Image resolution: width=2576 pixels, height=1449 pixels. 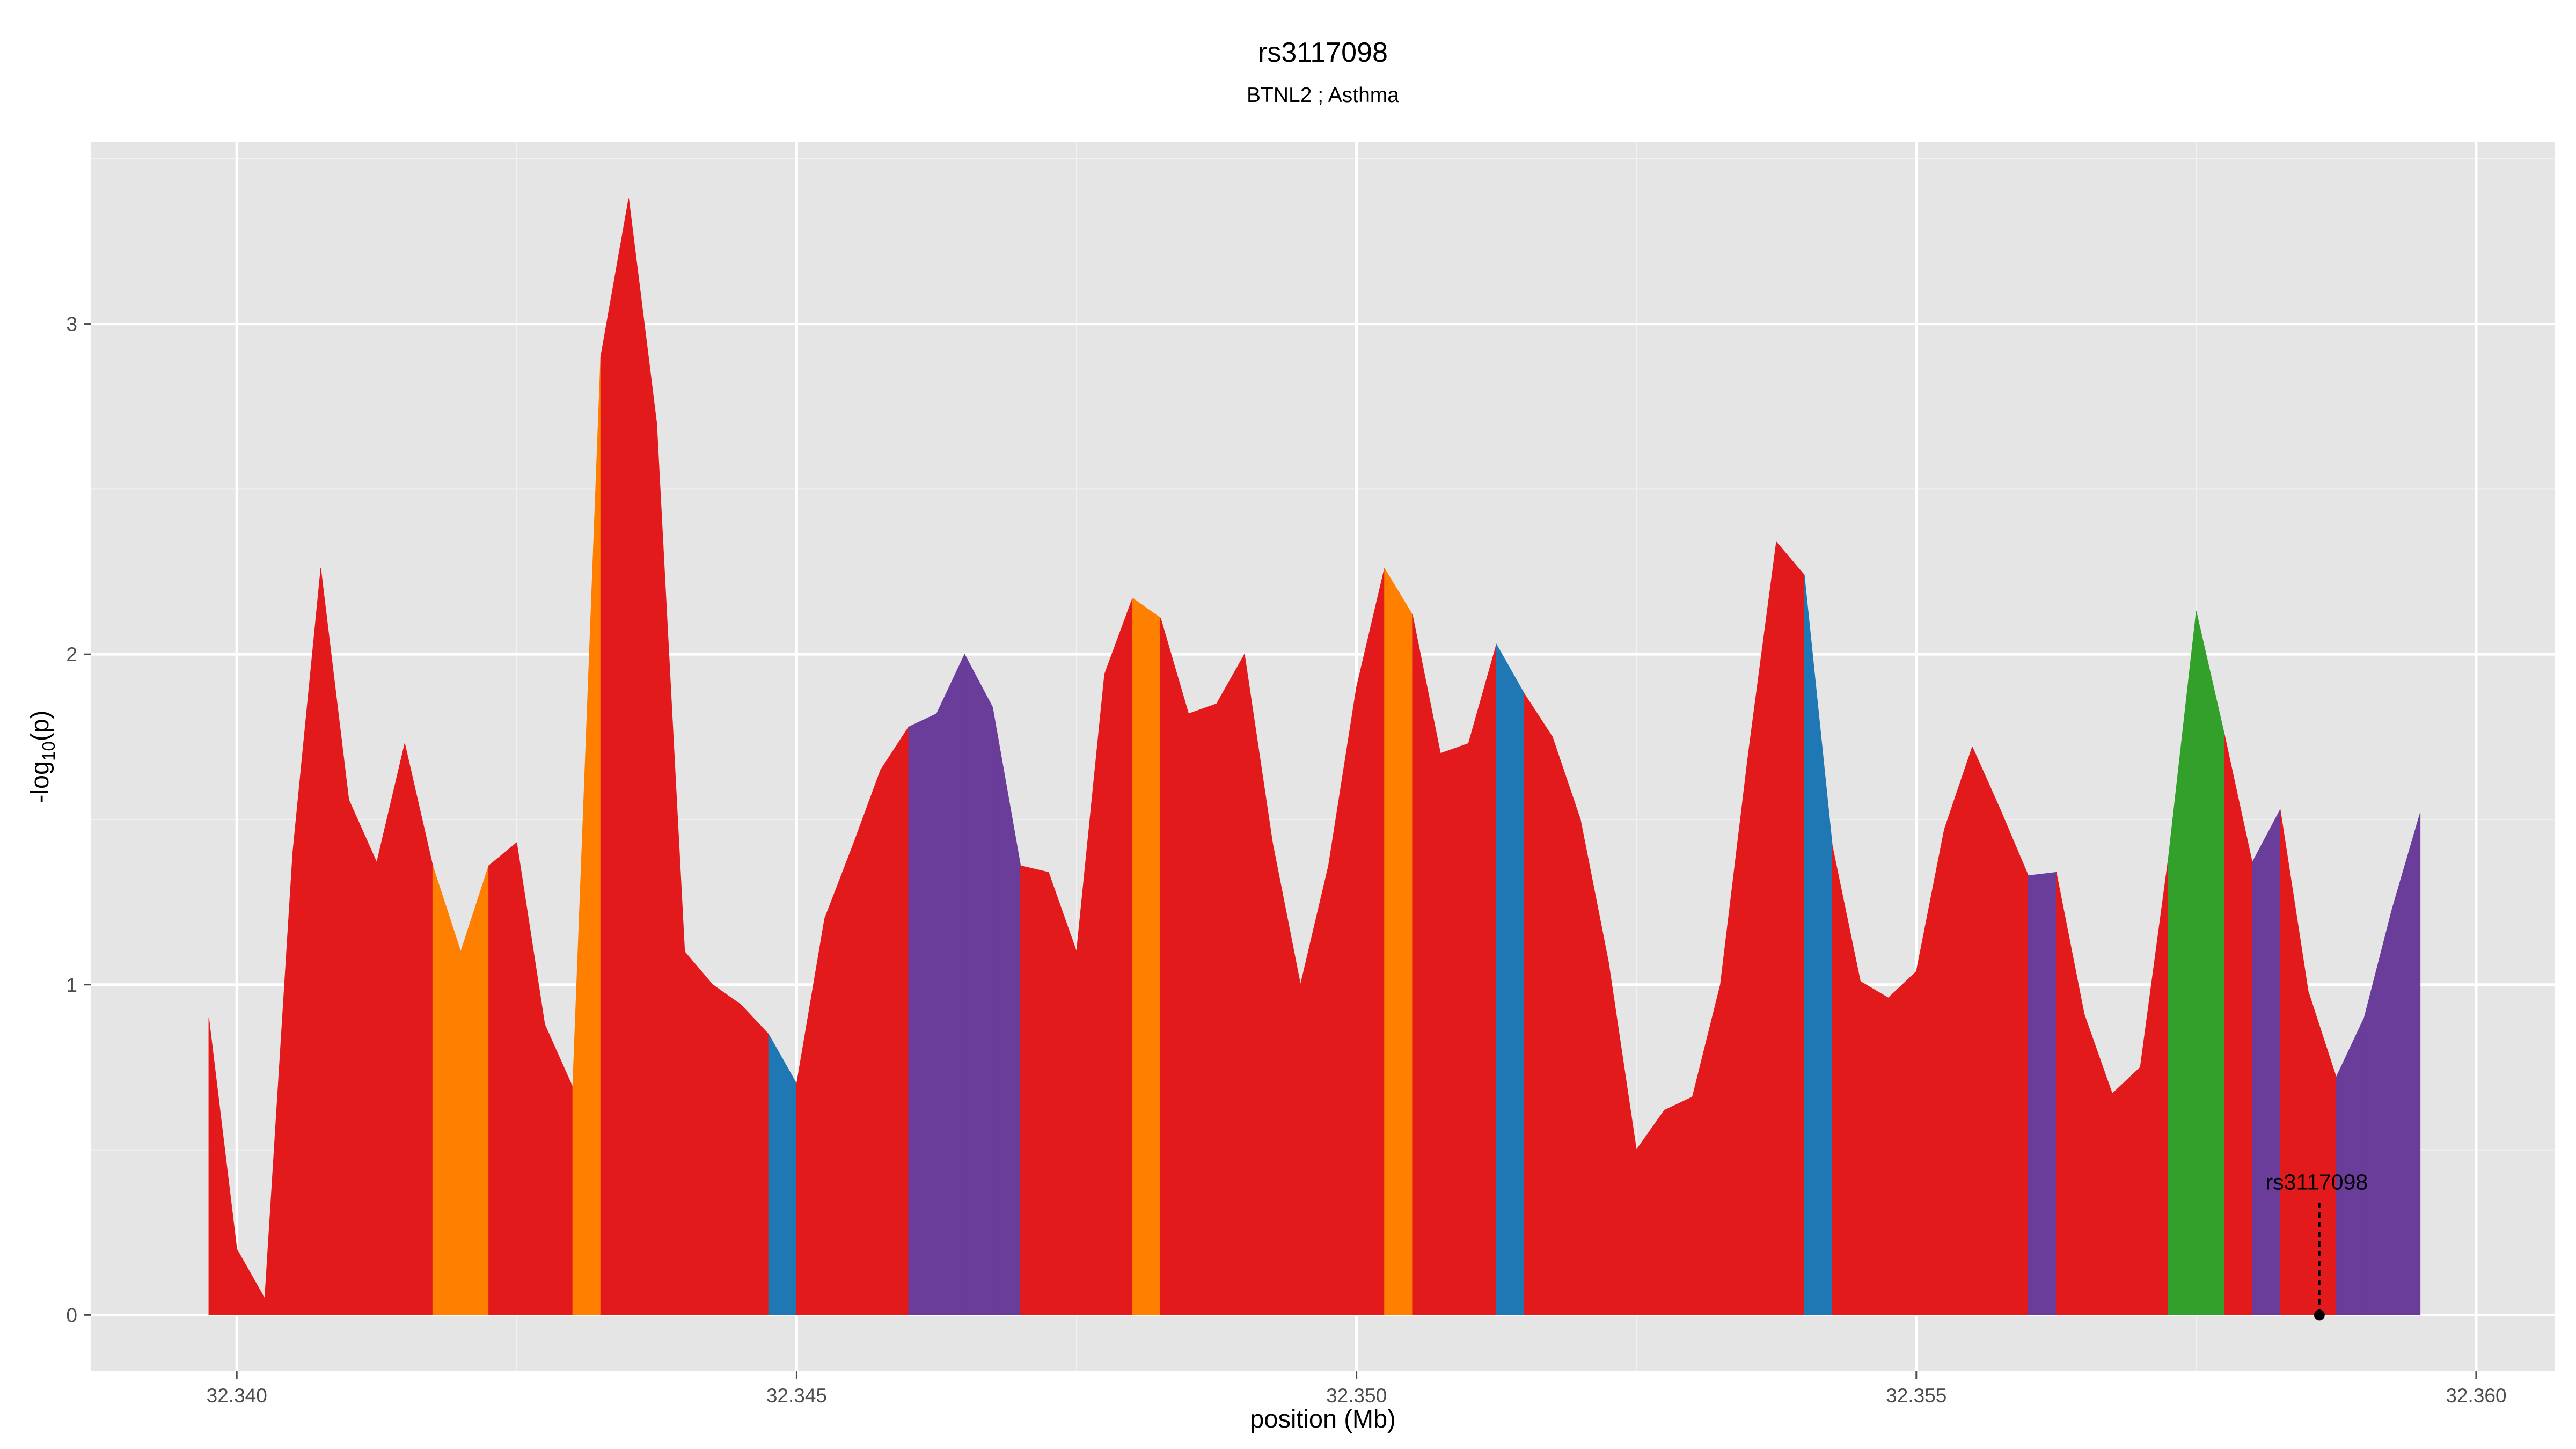 I want to click on y-axis-title-prefix: -log, so click(x=39, y=782).